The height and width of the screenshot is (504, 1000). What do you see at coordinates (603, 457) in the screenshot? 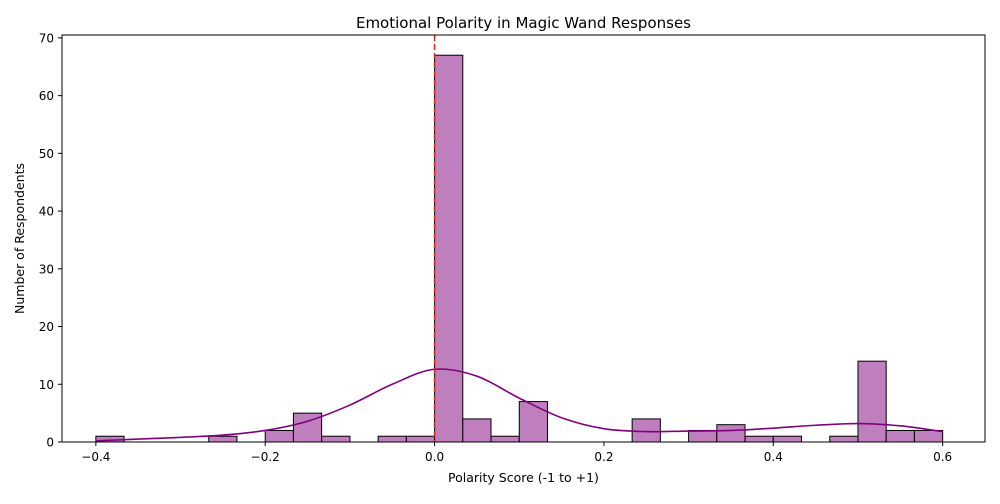
I see `x-tick-label: 0.2` at bounding box center [603, 457].